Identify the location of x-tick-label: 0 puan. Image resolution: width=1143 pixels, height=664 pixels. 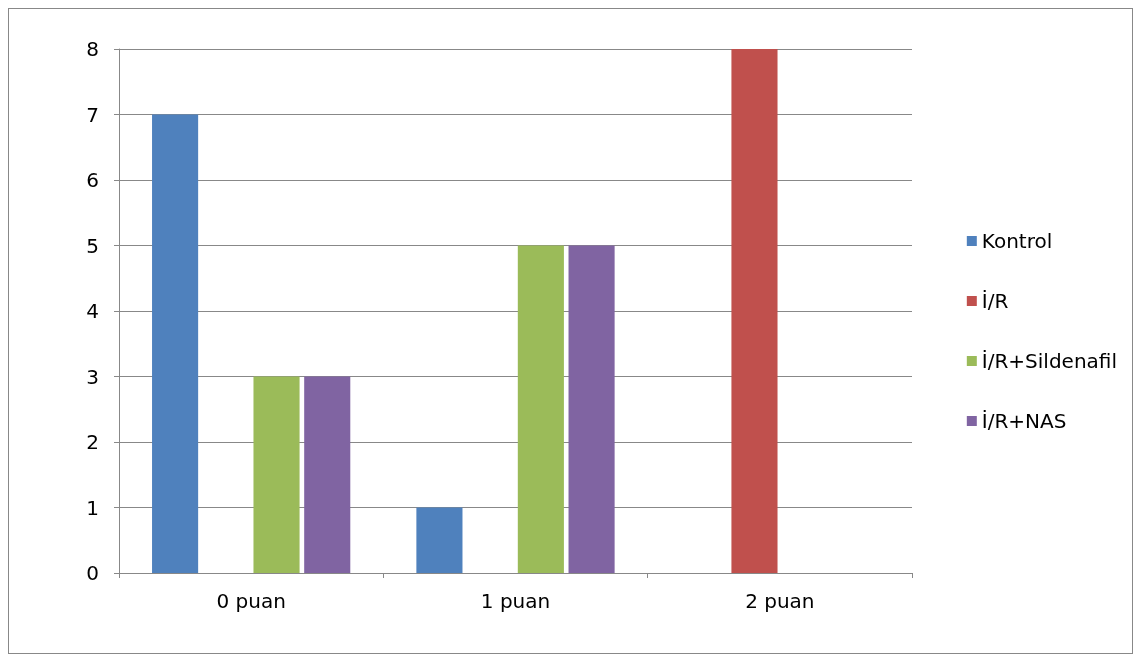
(251, 601).